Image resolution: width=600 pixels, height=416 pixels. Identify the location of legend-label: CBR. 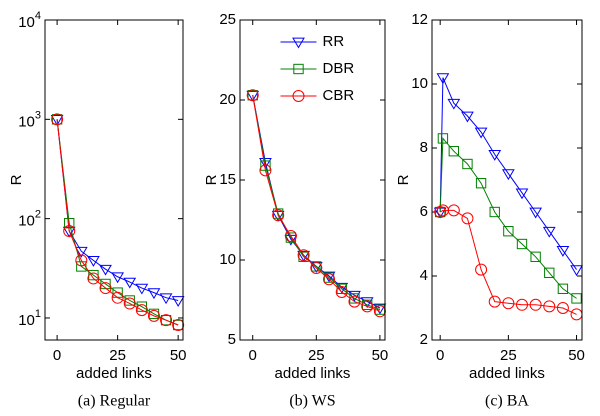
(339, 95).